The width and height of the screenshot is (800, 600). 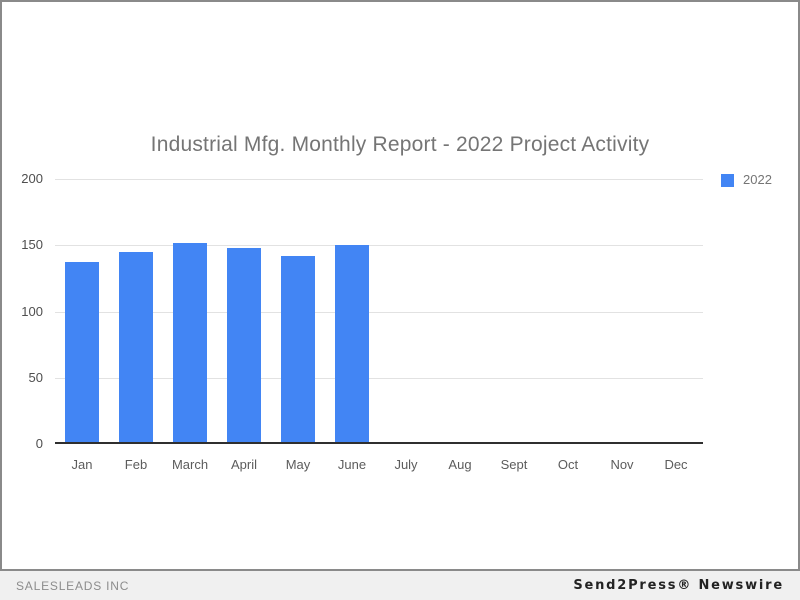 I want to click on footer-bar: SALESLEADS INC Send2Press® Newswire, so click(x=400, y=585).